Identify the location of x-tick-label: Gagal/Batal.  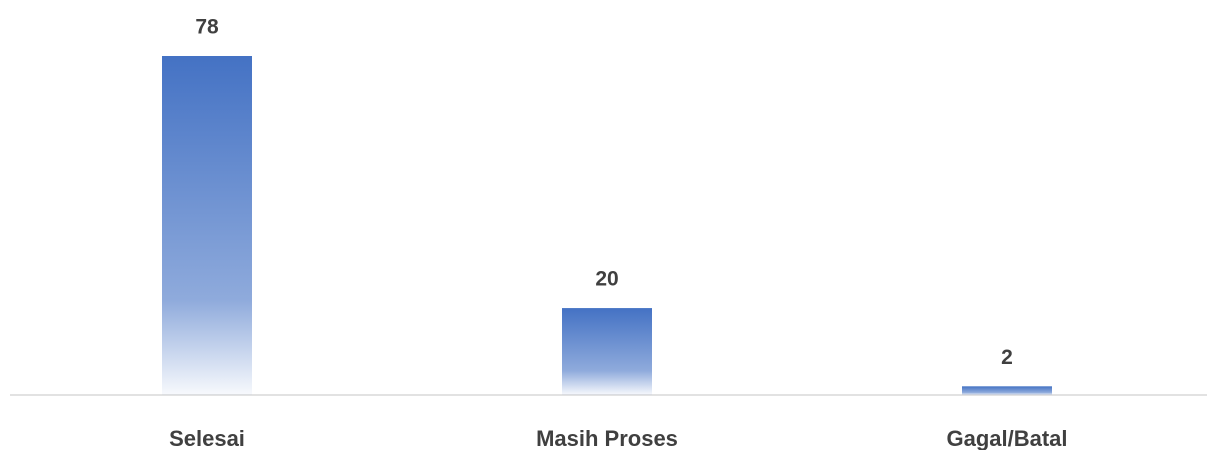
(1006, 438).